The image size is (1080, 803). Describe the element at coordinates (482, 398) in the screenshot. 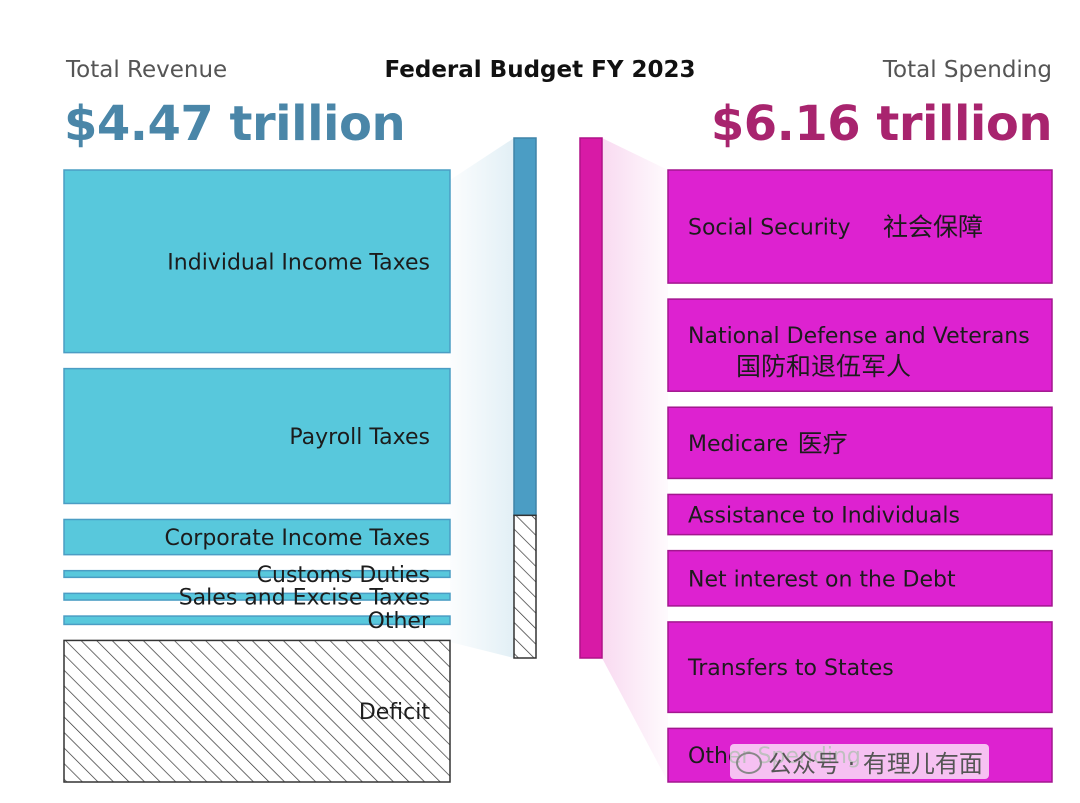

I see `revenue-flow-band` at that location.